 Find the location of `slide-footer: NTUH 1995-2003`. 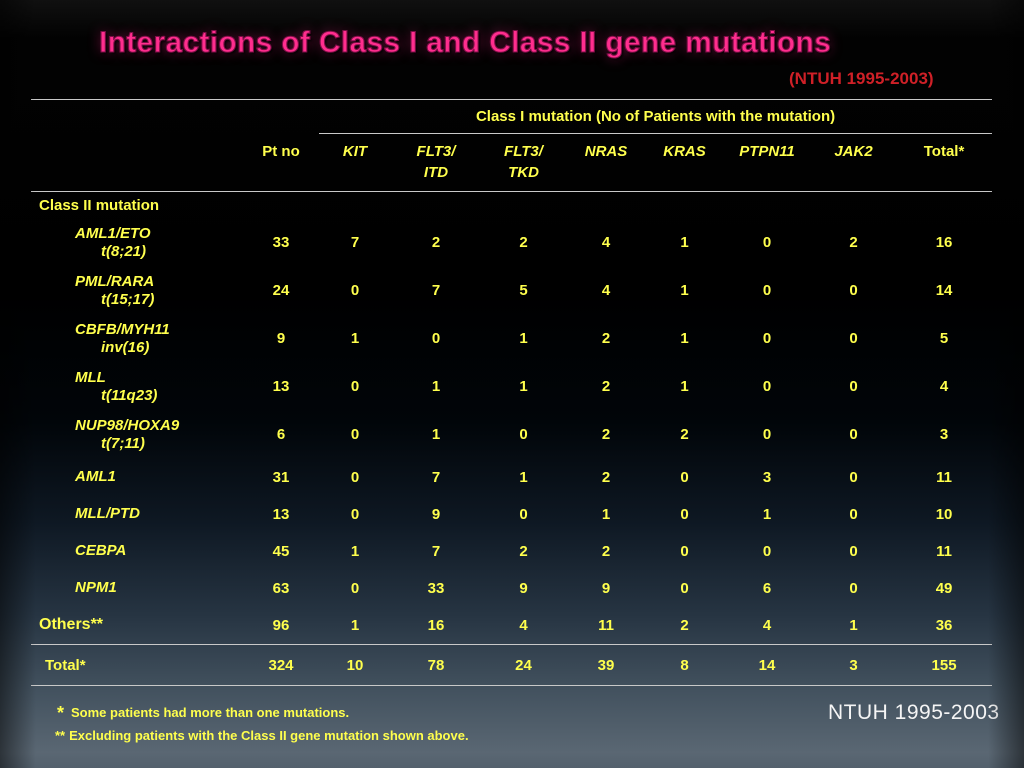

slide-footer: NTUH 1995-2003 is located at coordinates (914, 712).